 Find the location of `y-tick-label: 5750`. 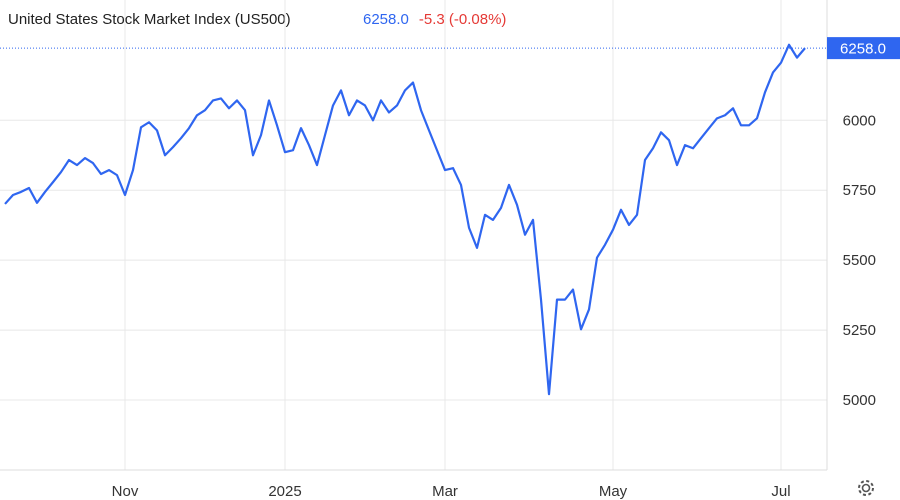

y-tick-label: 5750 is located at coordinates (859, 190).